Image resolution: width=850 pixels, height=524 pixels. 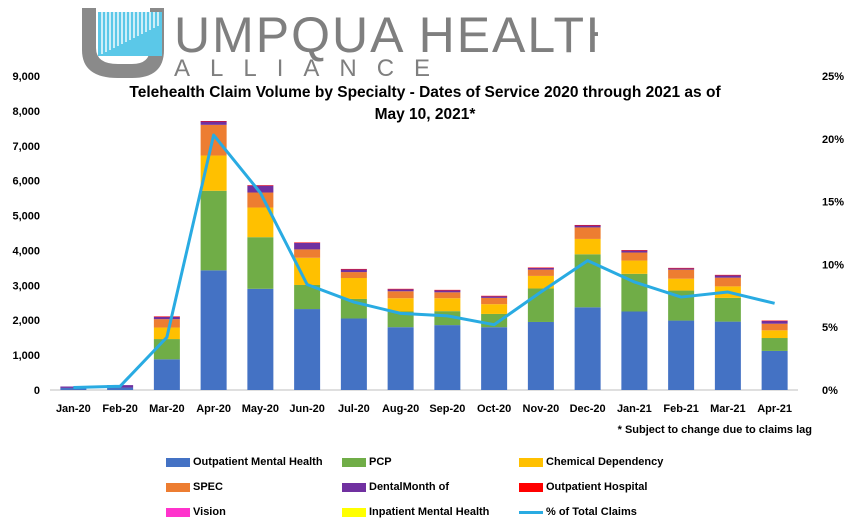 I want to click on legend-item-chemical-dependency: Chemical Dependency, so click(x=591, y=462).